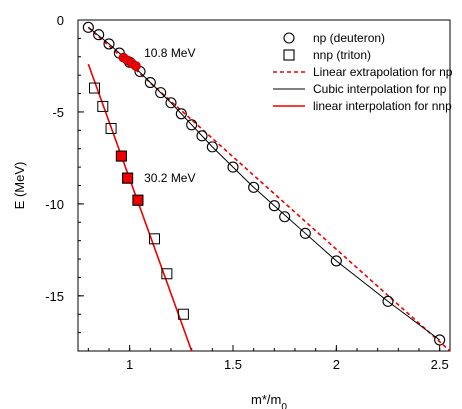  I want to click on y-axis-title: E (MeV), so click(19, 186).